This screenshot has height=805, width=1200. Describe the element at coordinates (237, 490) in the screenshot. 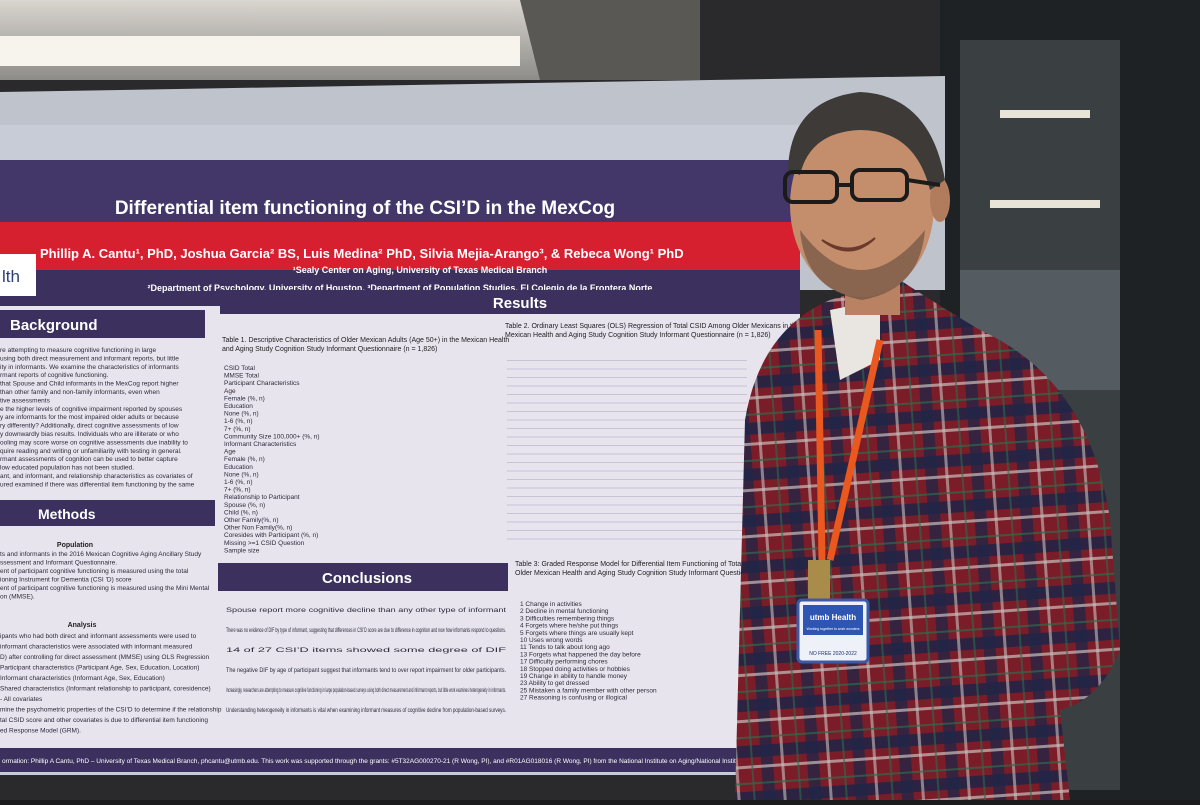

I see `table-row: 7+ (%, n)` at that location.